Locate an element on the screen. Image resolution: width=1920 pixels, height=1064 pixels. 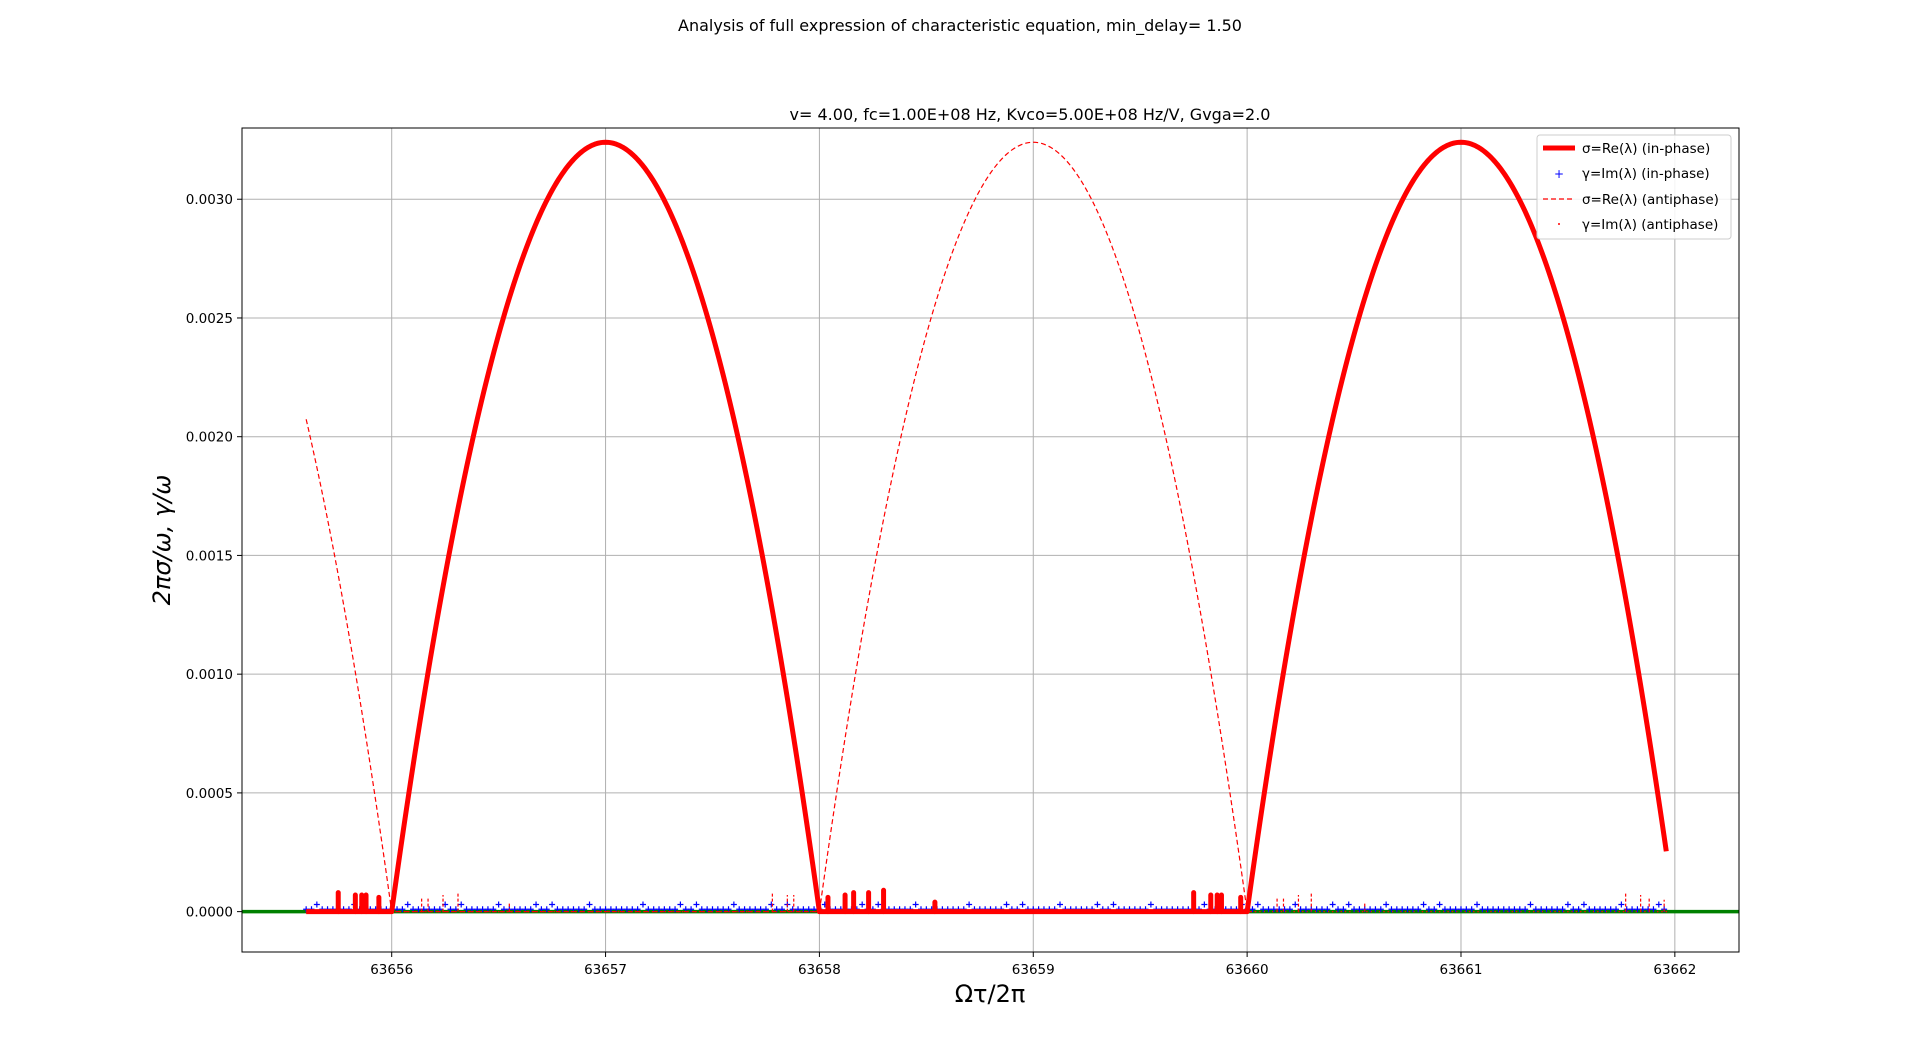
legend-label-gamma-in-phase: γ=Im(λ) (in-phase) is located at coordinates (1646, 174).